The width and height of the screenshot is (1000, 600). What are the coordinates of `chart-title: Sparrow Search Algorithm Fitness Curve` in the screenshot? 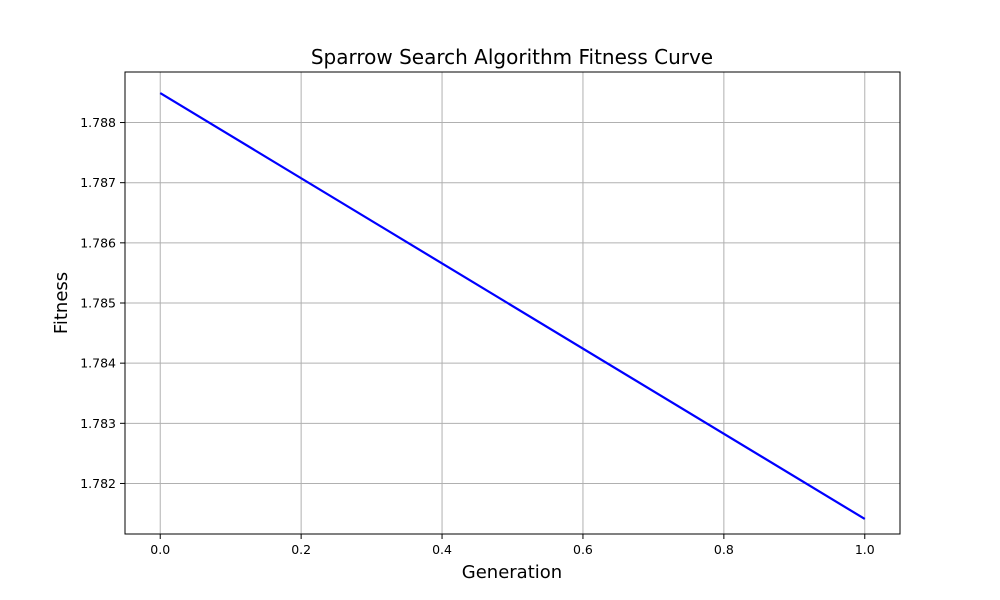 It's located at (512, 57).